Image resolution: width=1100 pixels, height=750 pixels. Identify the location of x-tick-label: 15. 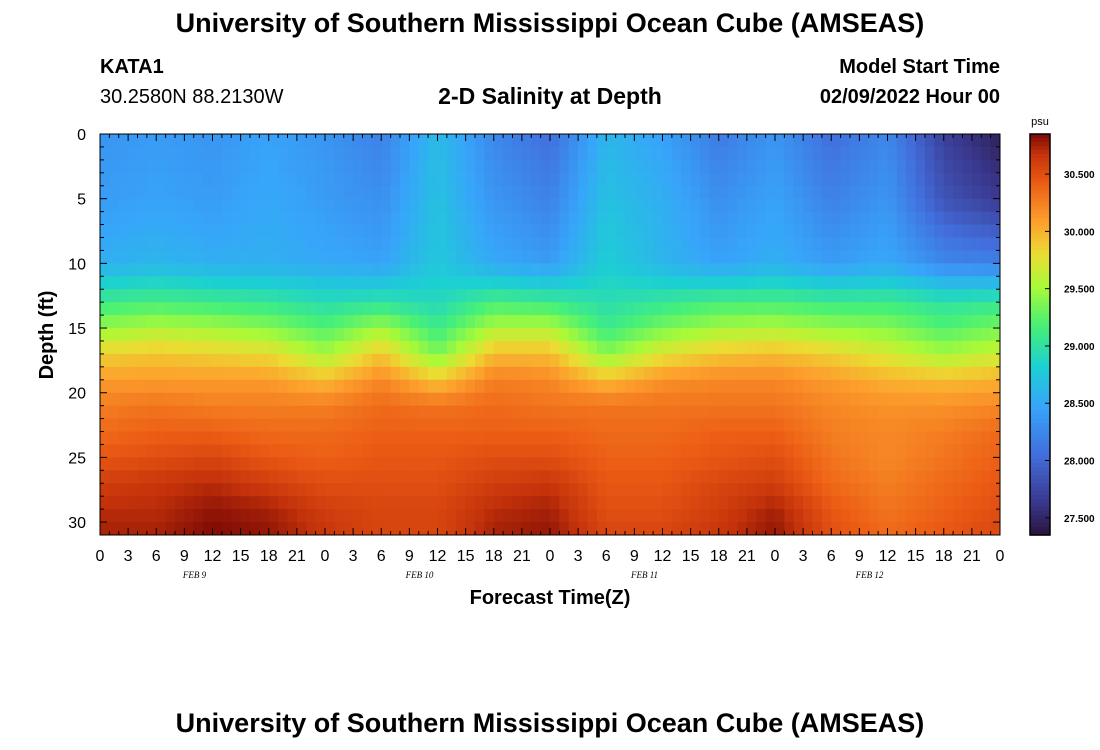
(691, 556).